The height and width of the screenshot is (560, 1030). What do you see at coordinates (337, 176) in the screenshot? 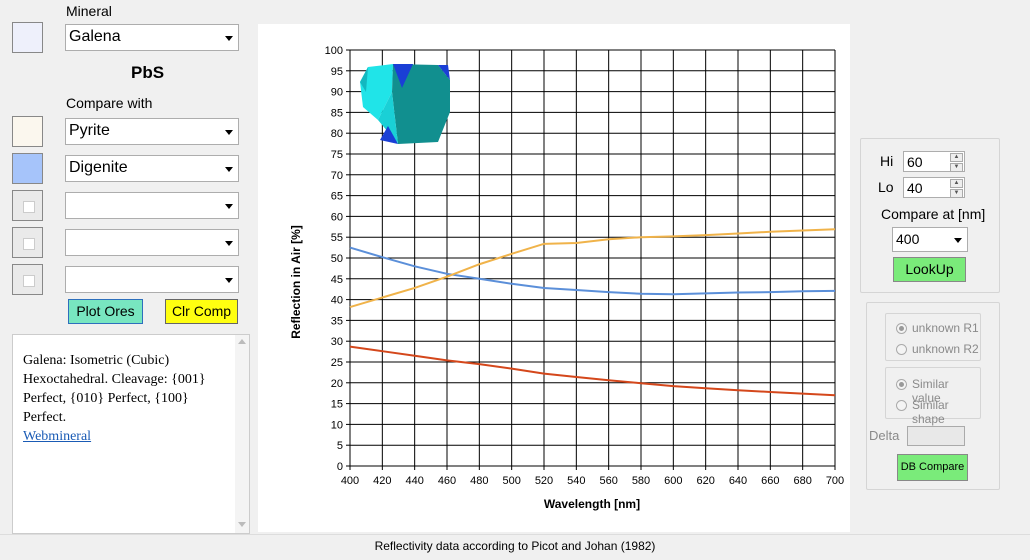
I see `y-tick-label: 70` at bounding box center [337, 176].